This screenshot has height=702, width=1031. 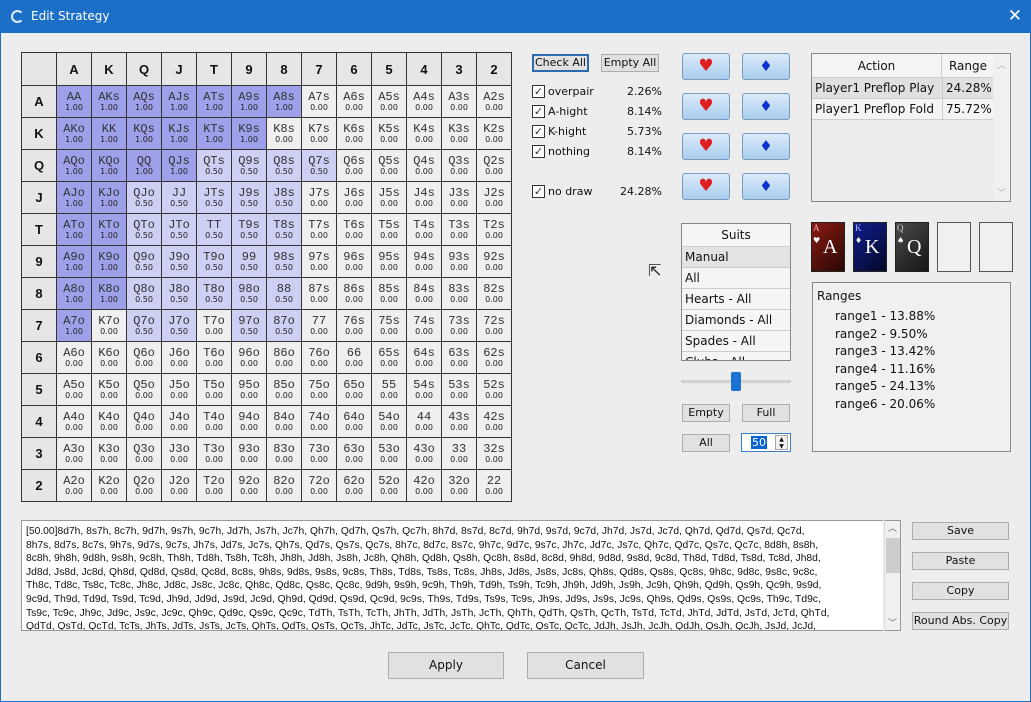 I want to click on hand-cell: KJo 1.00, so click(x=109, y=197).